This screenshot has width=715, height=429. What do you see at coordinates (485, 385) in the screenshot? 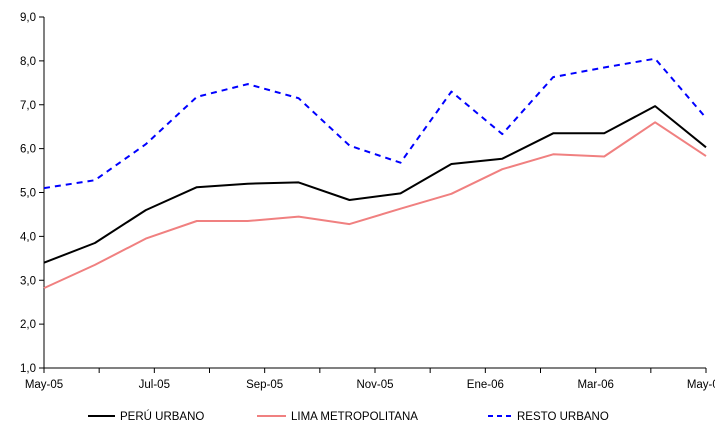
I see `x-tick-label: Ene-06` at bounding box center [485, 385].